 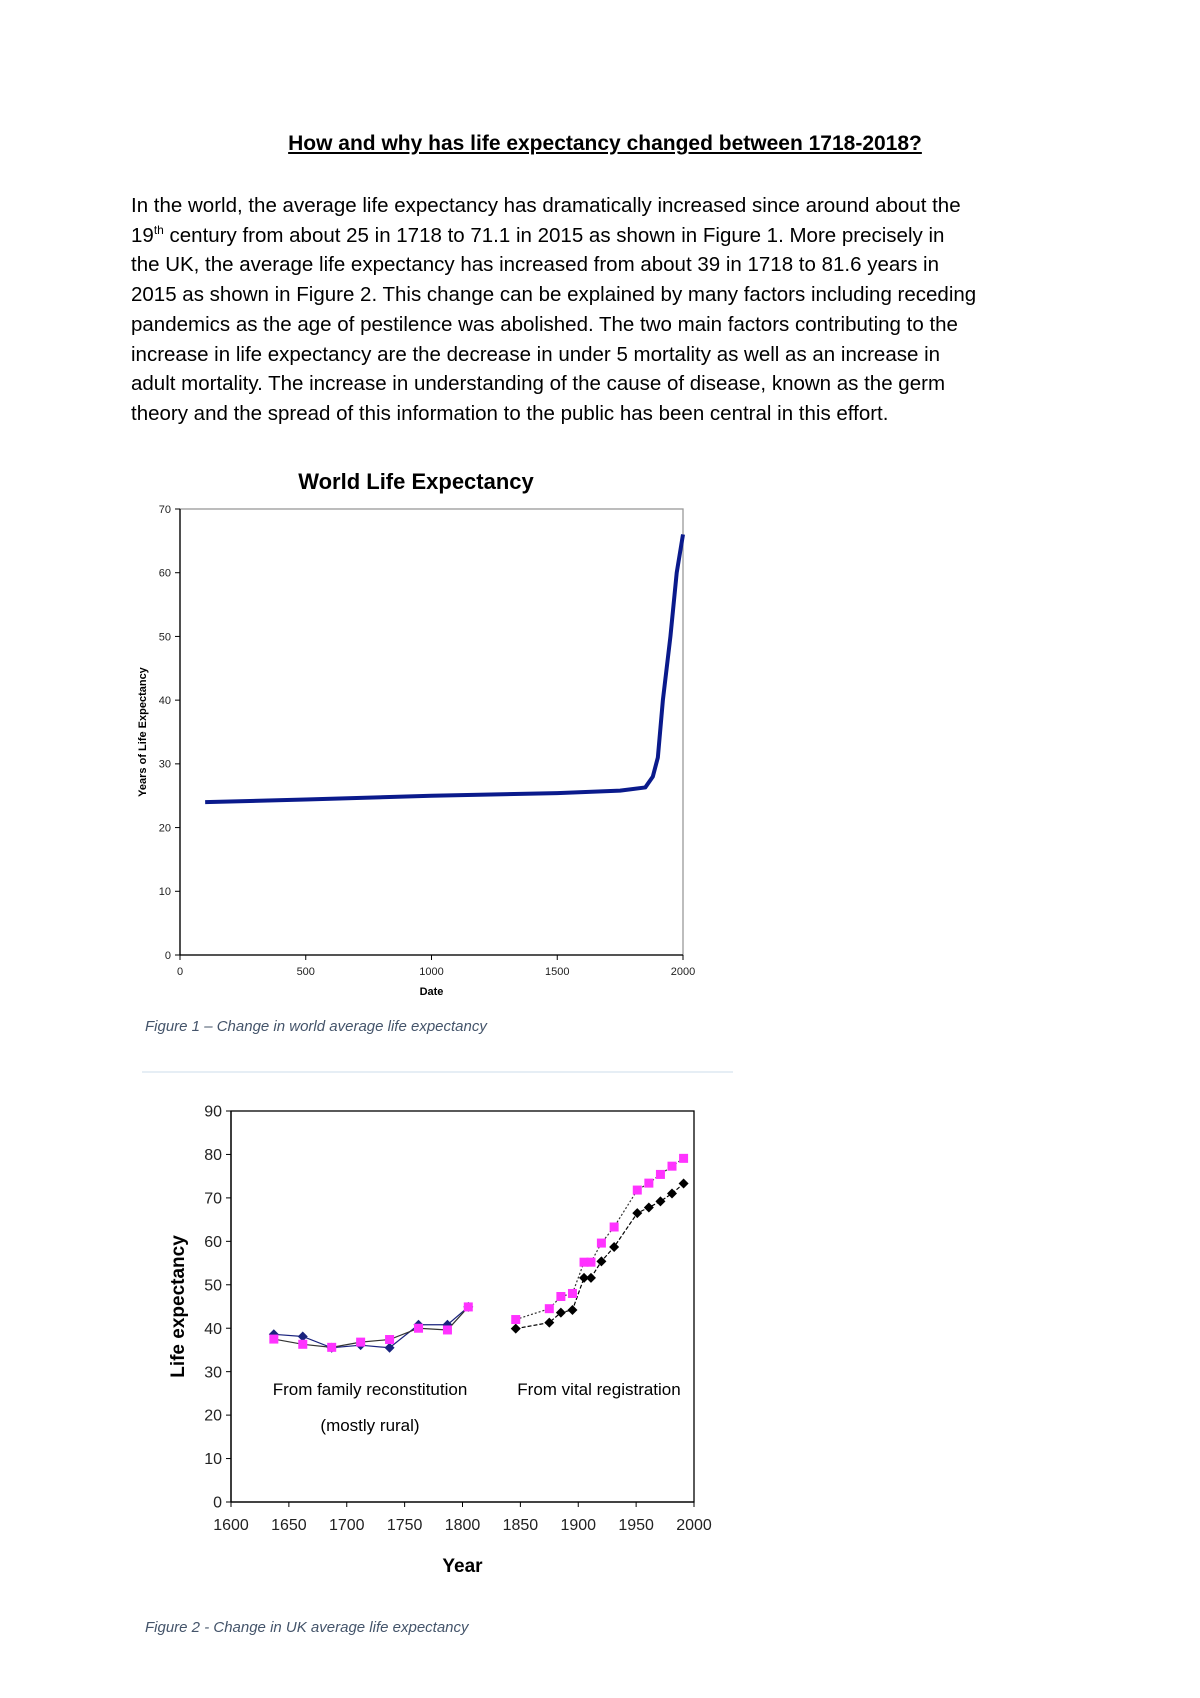 What do you see at coordinates (231, 1525) in the screenshot?
I see `x-tick-label: 1600` at bounding box center [231, 1525].